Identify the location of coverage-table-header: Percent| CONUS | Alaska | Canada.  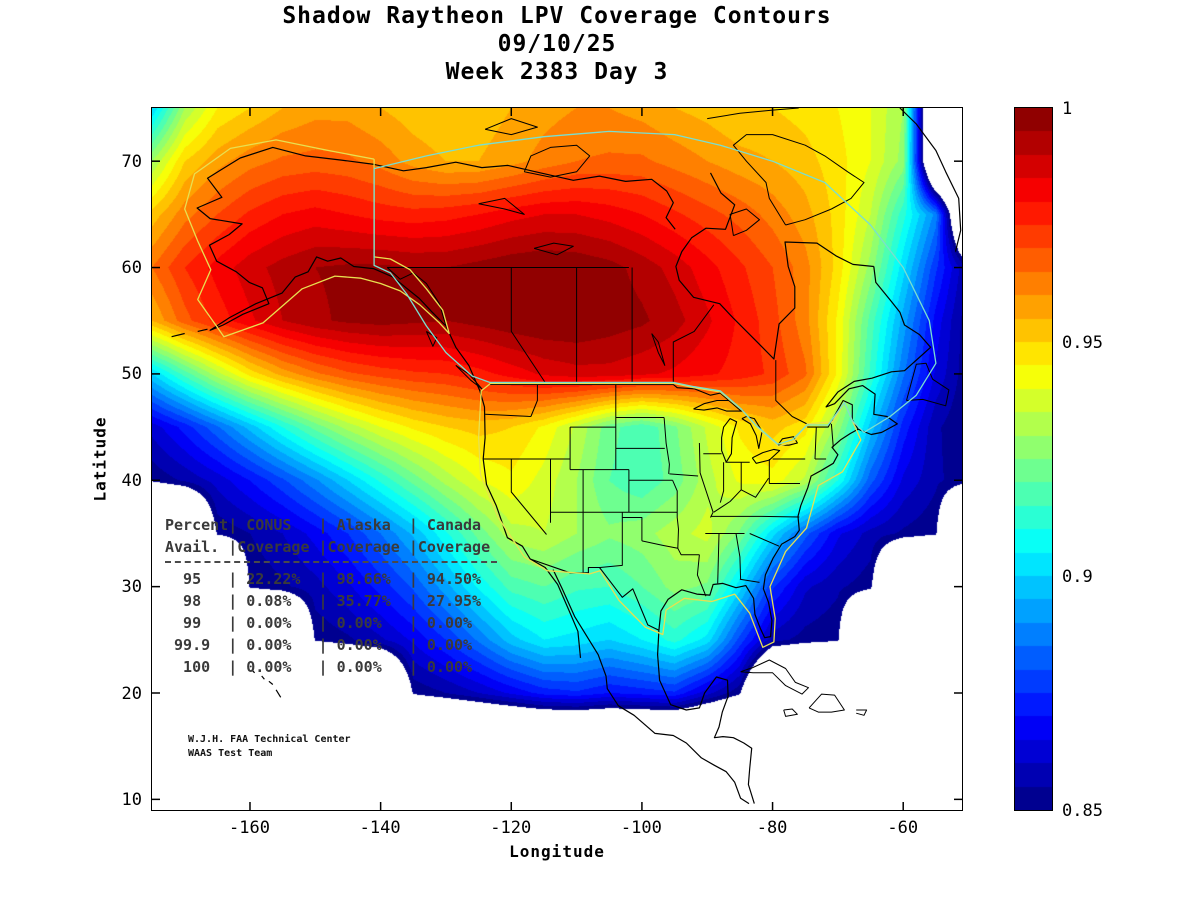
(323, 525).